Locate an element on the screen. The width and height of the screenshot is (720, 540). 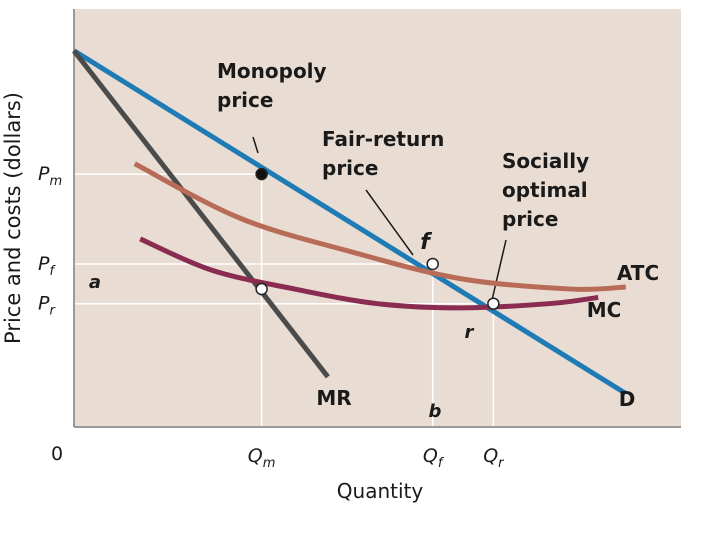
y-tick-label: Pr is located at coordinates (47, 306).